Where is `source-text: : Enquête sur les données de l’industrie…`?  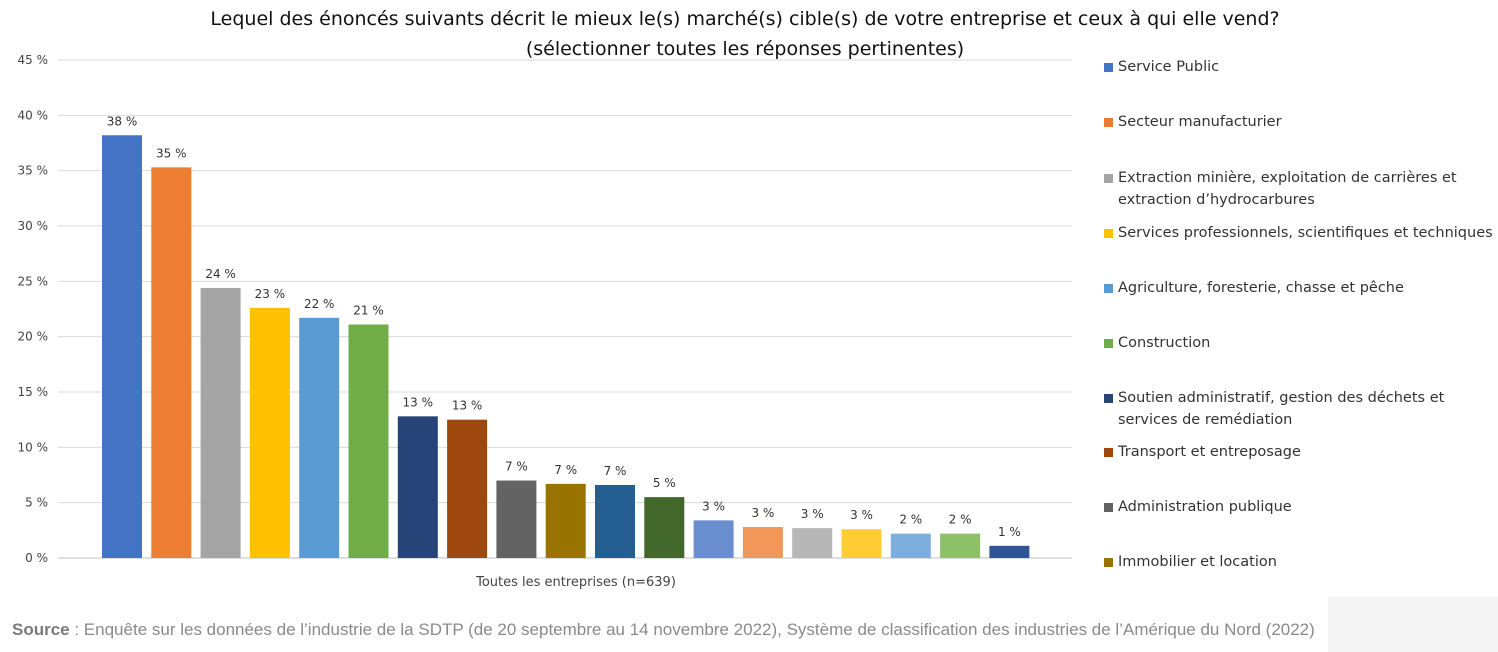 source-text: : Enquête sur les données de l’industrie… is located at coordinates (692, 629).